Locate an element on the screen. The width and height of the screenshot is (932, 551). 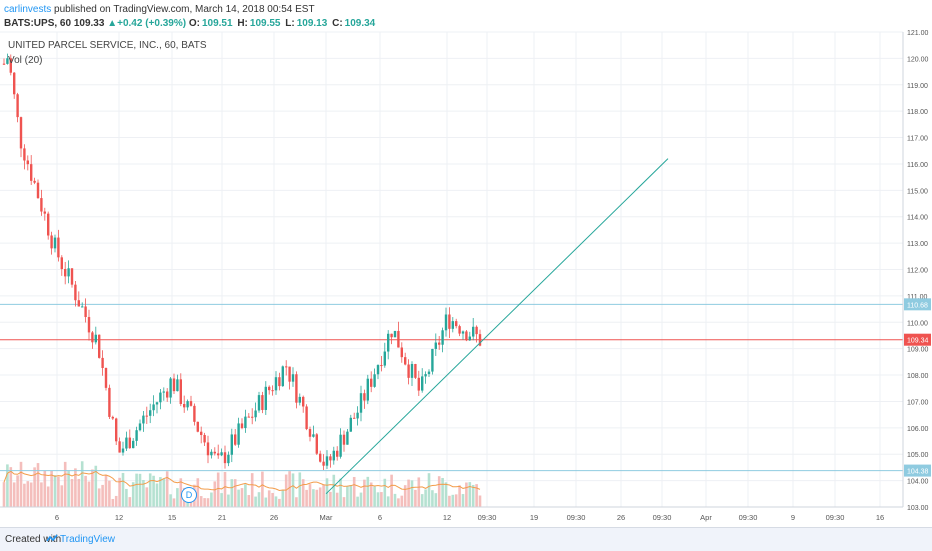
symbol-label: BATS:UPS, 60 is located at coordinates (38, 23).